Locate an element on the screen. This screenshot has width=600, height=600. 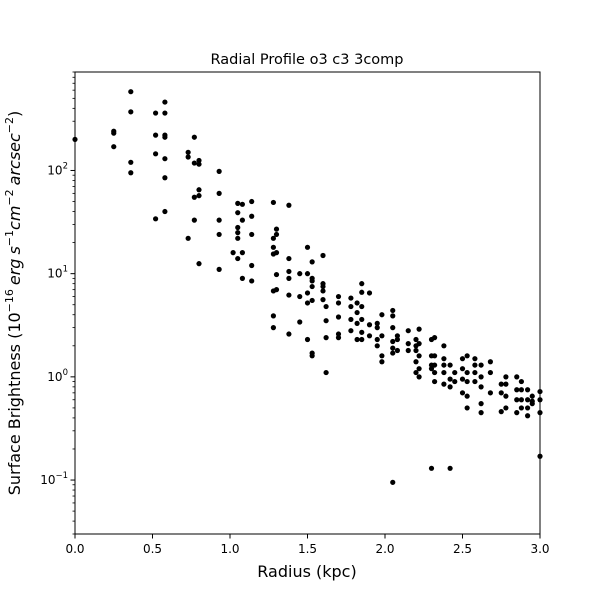
y-tick-label-2: 10¹ is located at coordinates (57, 273).